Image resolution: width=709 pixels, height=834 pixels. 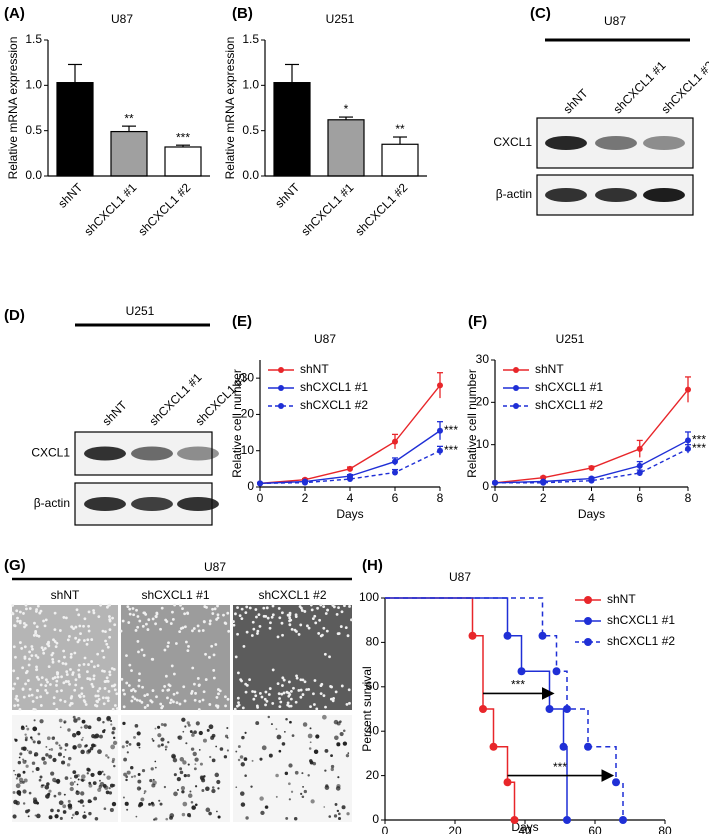 I want to click on bar, so click(x=400, y=160).